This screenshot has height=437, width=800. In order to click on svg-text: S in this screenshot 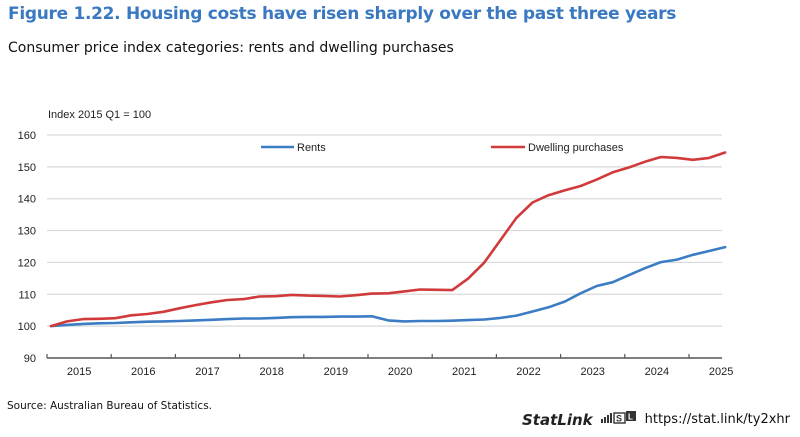, I will do `click(619, 419)`.